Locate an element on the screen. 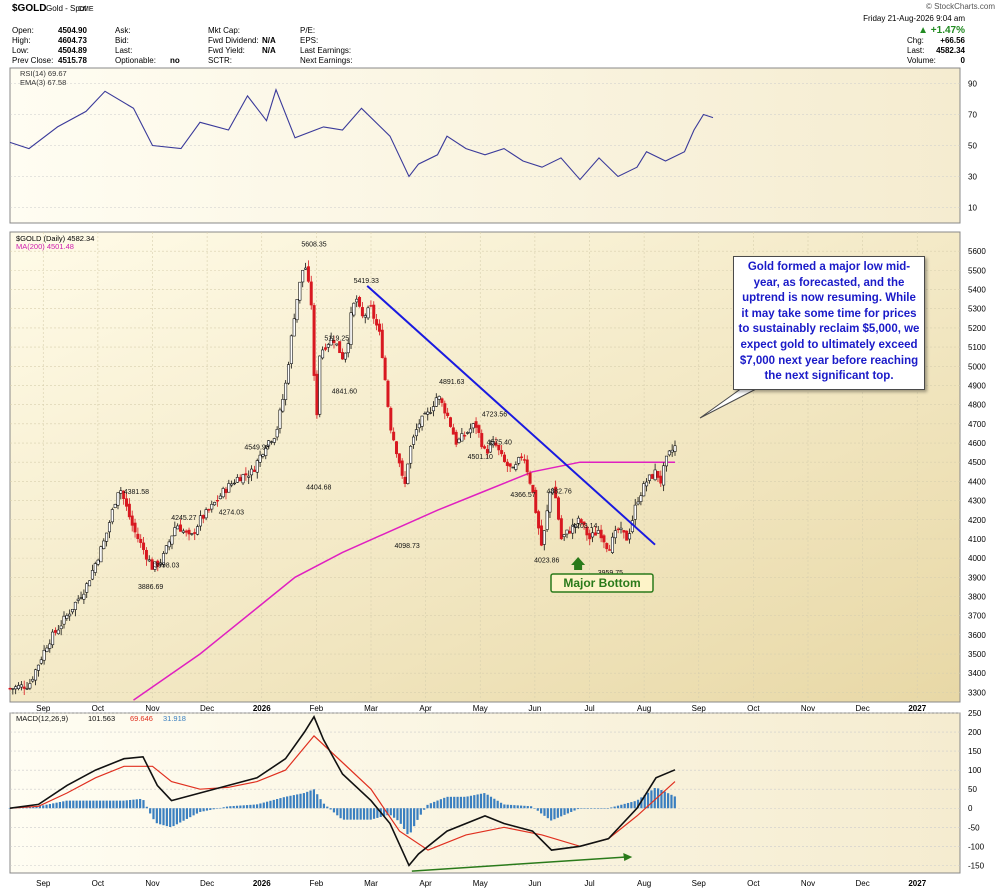 This screenshot has height=890, width=1000. price-tick-label: 4600 is located at coordinates (977, 443).